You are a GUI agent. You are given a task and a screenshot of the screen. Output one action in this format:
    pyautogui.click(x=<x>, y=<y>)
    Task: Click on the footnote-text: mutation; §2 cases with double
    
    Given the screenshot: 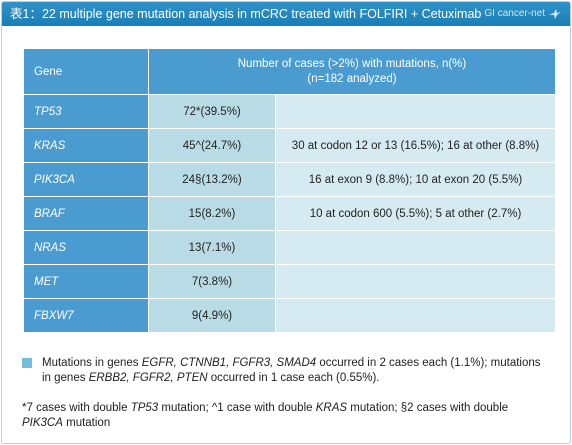 What is the action you would take?
    pyautogui.click(x=428, y=408)
    